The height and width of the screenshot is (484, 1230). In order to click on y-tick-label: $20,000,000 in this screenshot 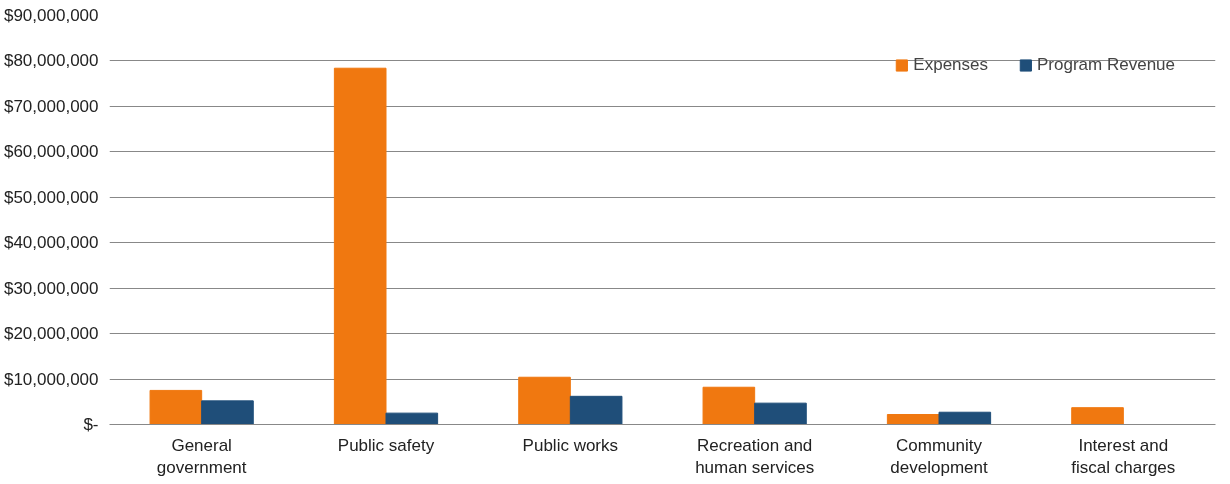, I will do `click(51, 334)`.